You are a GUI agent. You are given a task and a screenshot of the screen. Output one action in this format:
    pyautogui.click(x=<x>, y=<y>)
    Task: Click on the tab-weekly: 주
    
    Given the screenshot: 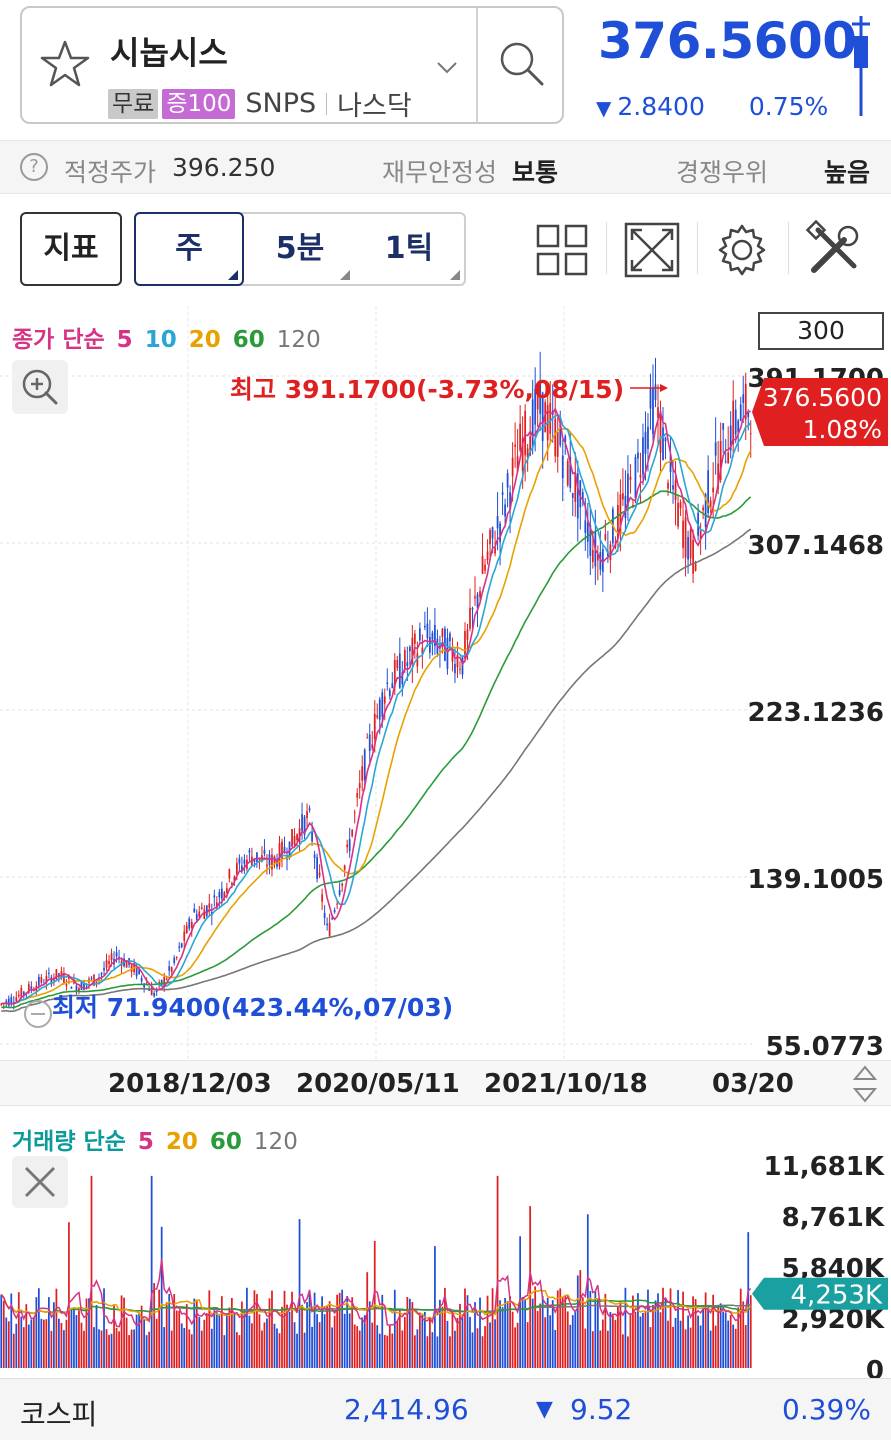 What is the action you would take?
    pyautogui.click(x=189, y=249)
    